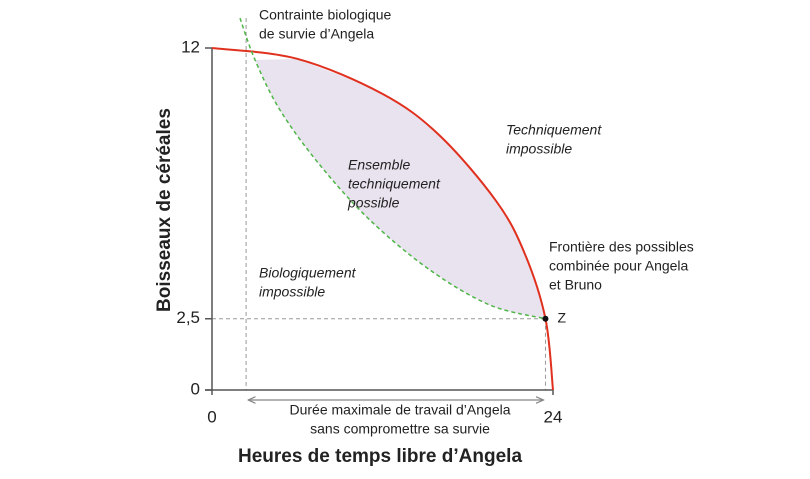 This screenshot has height=479, width=810. What do you see at coordinates (325, 15) in the screenshot?
I see `annotation: Contrainte biologique` at bounding box center [325, 15].